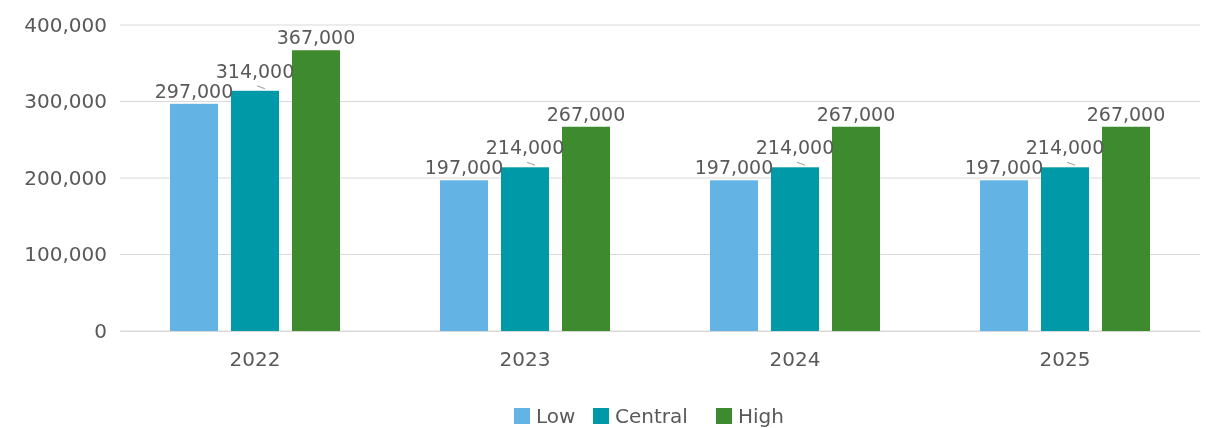 This screenshot has width=1213, height=428. Describe the element at coordinates (795, 359) in the screenshot. I see `x-tick-label: 2024` at that location.